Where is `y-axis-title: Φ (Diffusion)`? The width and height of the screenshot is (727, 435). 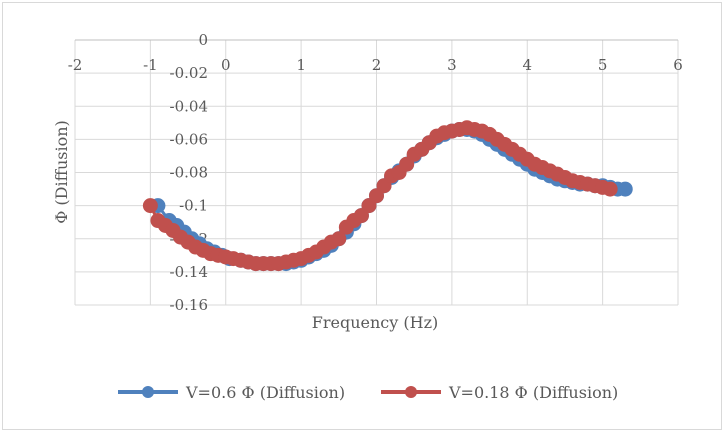 y-axis-title: Φ (Diffusion) is located at coordinates (61, 172).